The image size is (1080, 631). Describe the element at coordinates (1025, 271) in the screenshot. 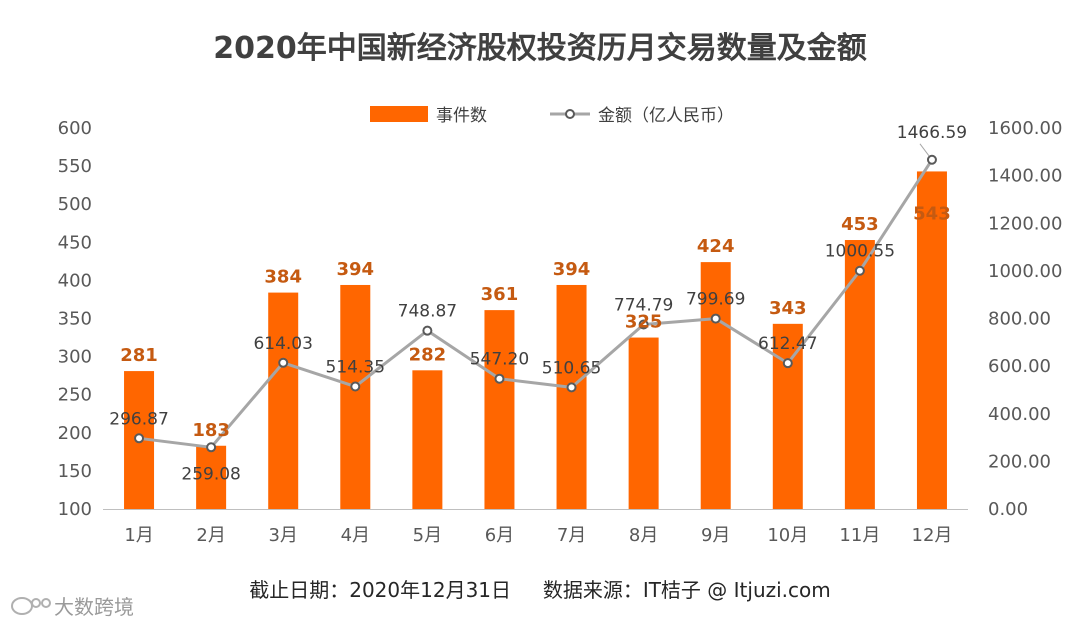

I see `y-right-tick-label: 1000.00` at that location.